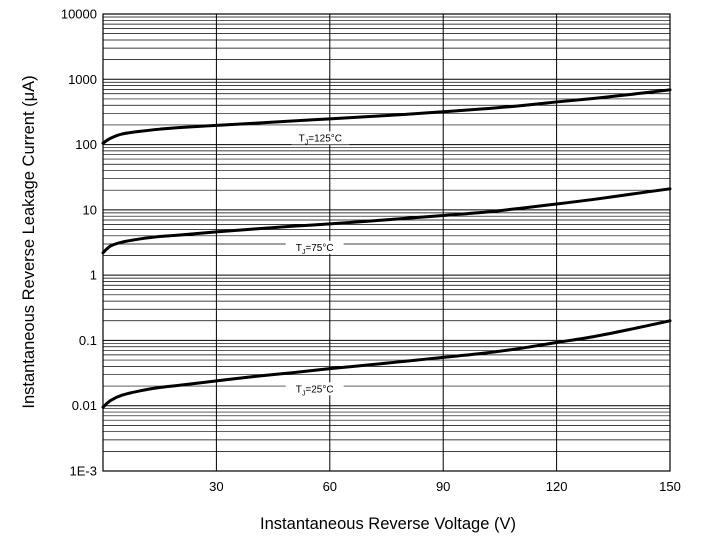  I want to click on x-tick-label: 150, so click(670, 486).